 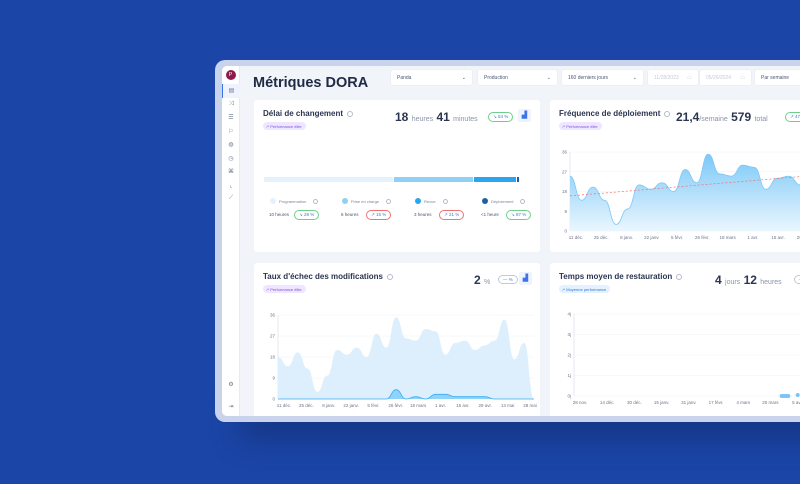 I want to click on x-tick-label: 22 janv., so click(x=350, y=405).